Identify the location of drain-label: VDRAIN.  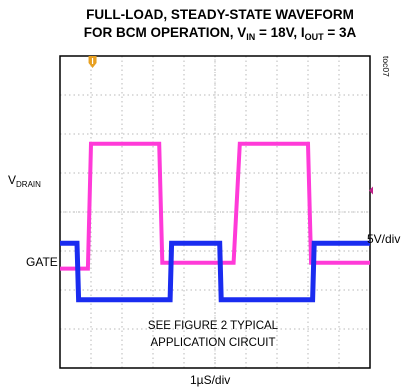
(24, 181).